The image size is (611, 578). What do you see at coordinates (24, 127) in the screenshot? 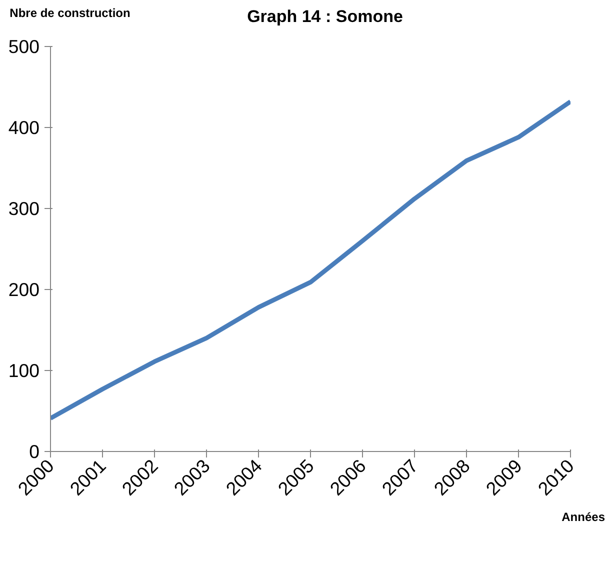
I see `y-tick-label: 400` at bounding box center [24, 127].